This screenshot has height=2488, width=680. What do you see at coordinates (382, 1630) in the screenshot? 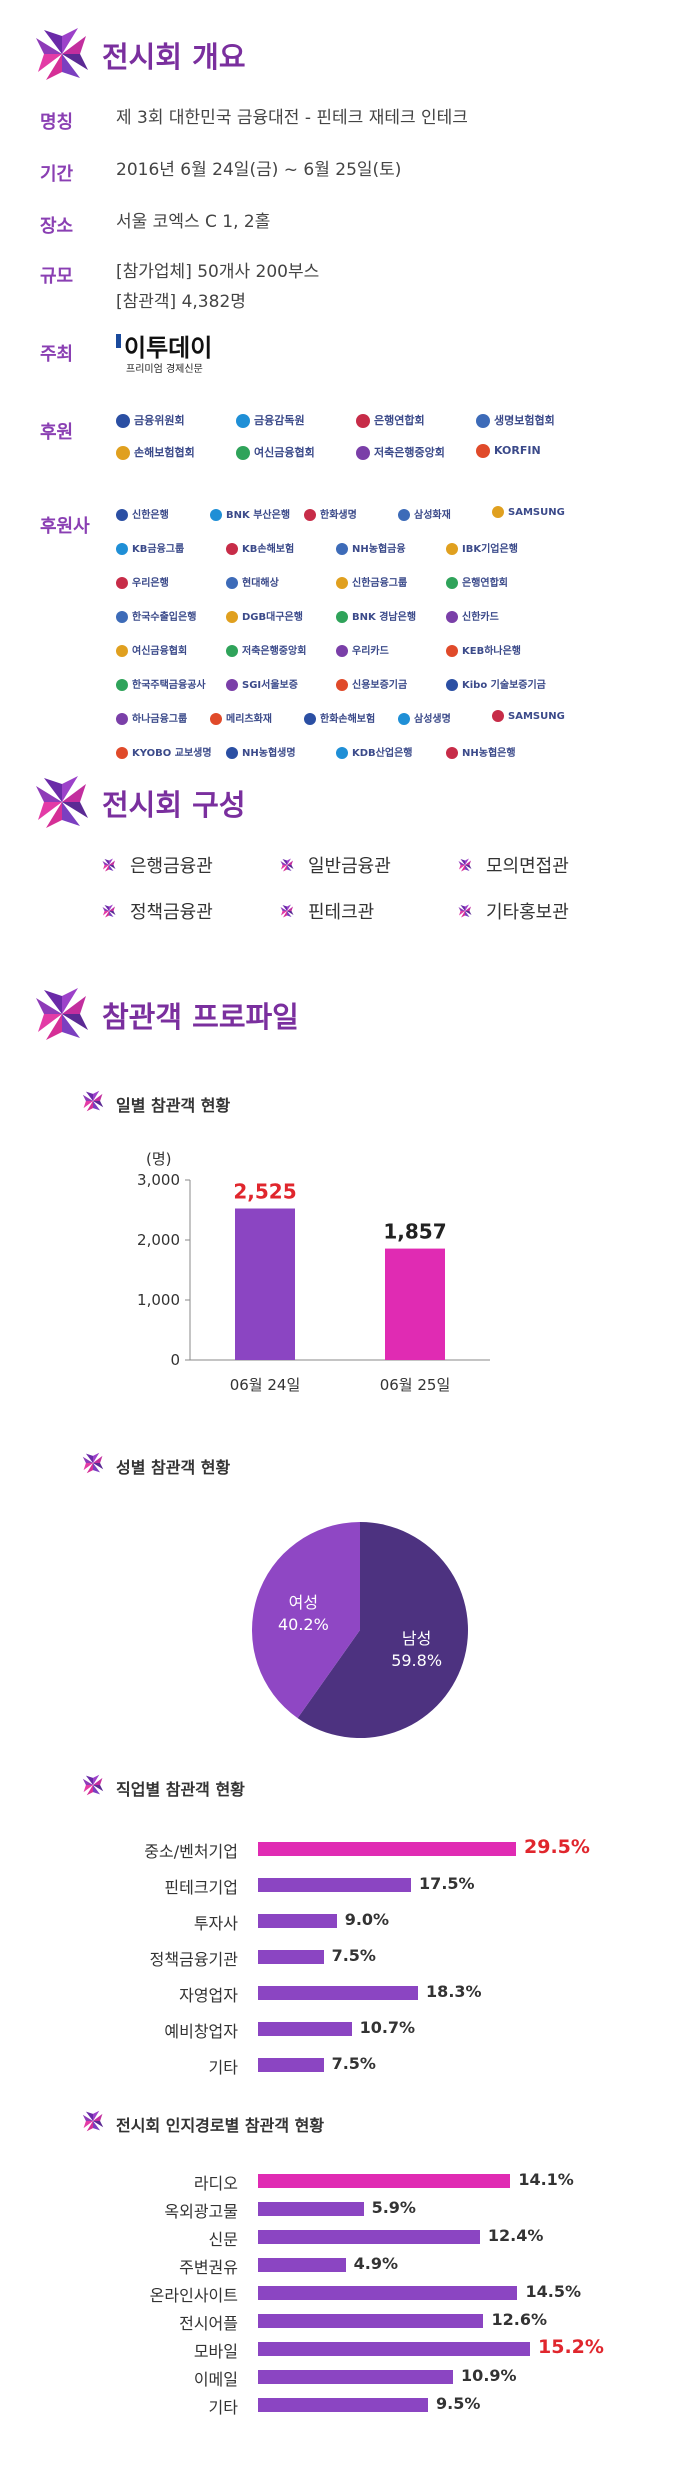
I see `pie-slice` at bounding box center [382, 1630].